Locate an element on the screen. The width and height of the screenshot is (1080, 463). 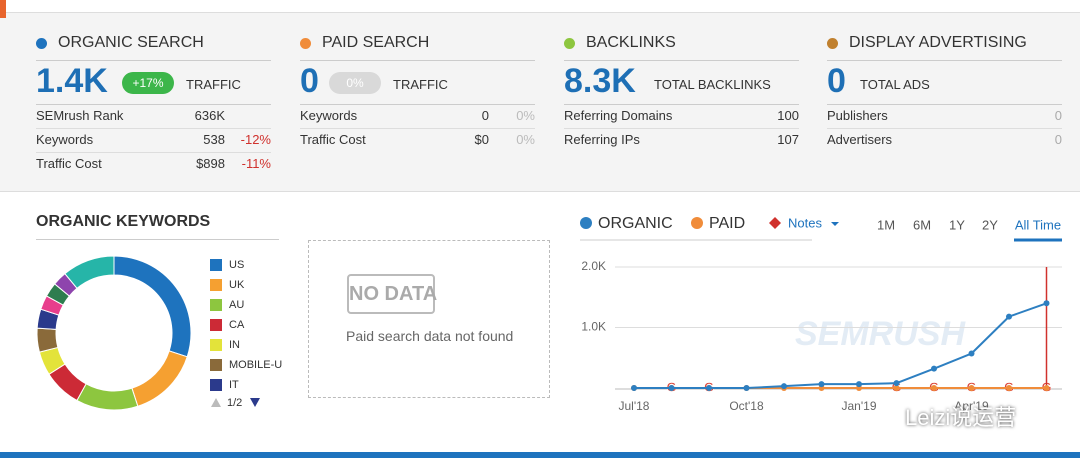
no-data-box: NO DATA Paid search data not found is located at coordinates (429, 319).